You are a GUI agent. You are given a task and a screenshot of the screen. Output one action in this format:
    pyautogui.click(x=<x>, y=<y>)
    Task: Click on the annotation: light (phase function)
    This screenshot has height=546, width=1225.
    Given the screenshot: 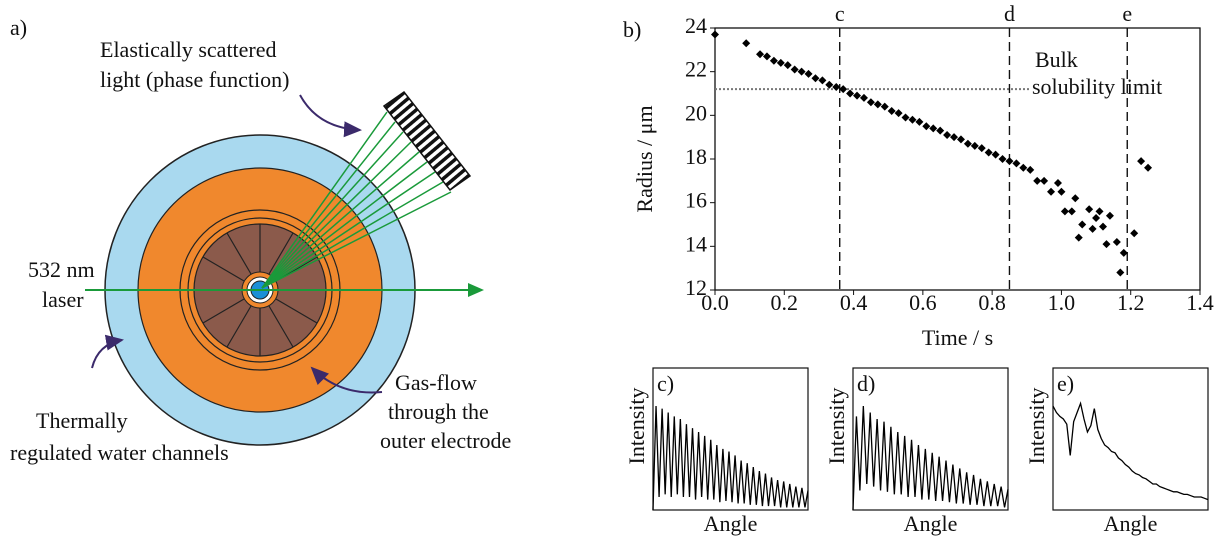 What is the action you would take?
    pyautogui.click(x=194, y=79)
    